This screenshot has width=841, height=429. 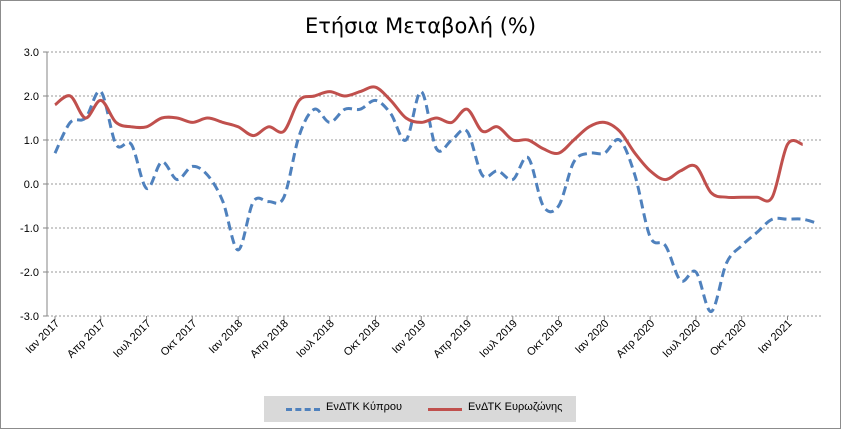 I want to click on x-tick-label: Ιαν 2018, so click(x=226, y=337).